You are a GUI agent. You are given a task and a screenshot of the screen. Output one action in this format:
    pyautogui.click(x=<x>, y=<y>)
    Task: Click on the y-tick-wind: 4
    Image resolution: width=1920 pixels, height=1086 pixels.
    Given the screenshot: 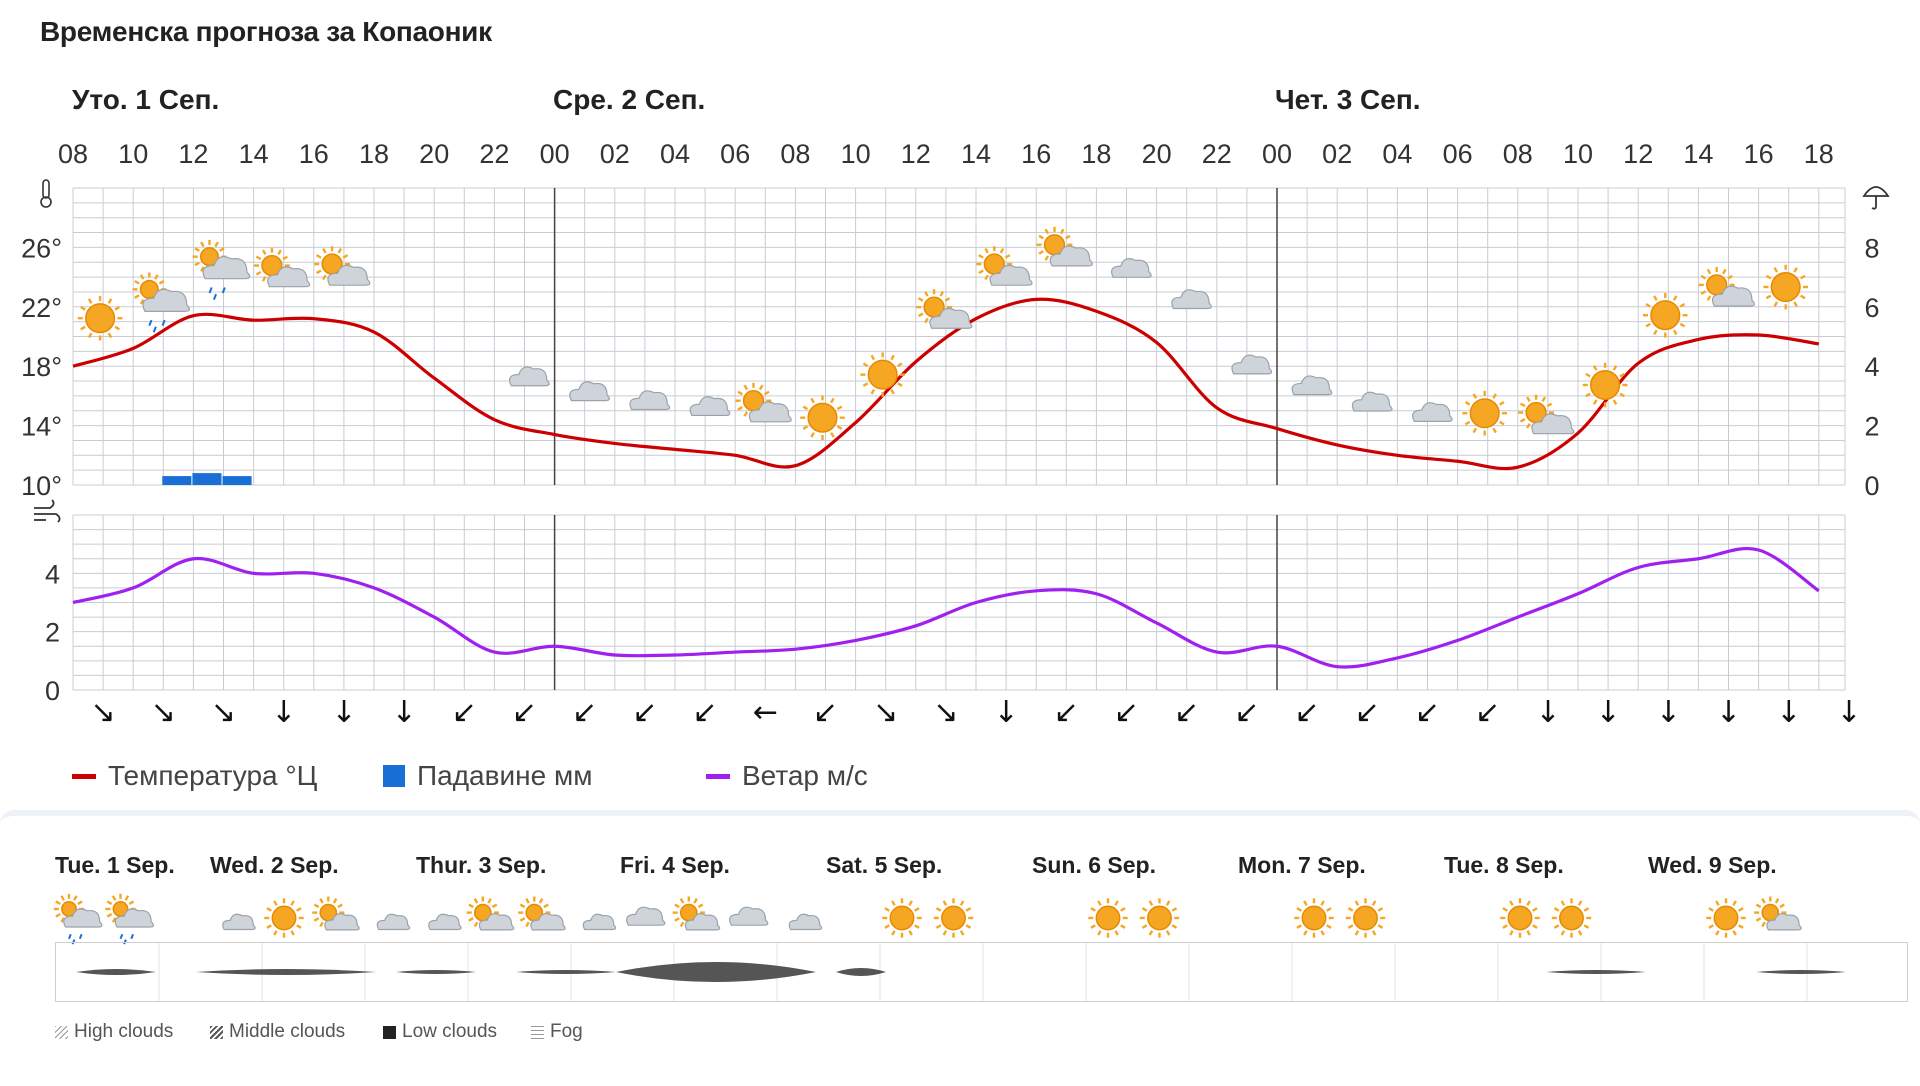 What is the action you would take?
    pyautogui.click(x=52, y=574)
    